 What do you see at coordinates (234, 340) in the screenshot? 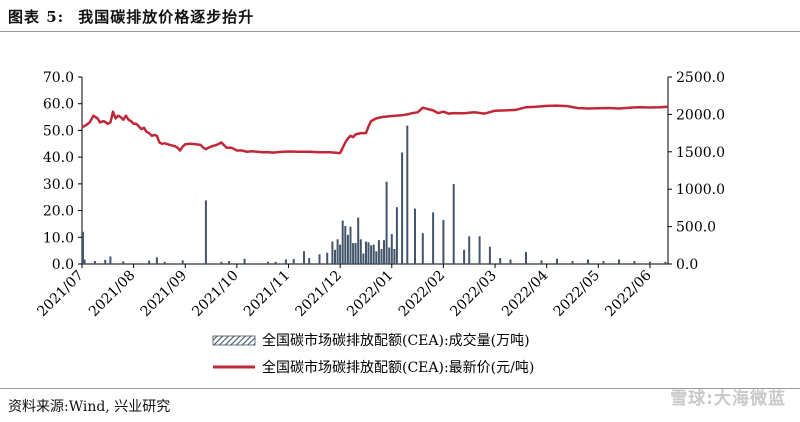
I see `legend-volume-swatch` at bounding box center [234, 340].